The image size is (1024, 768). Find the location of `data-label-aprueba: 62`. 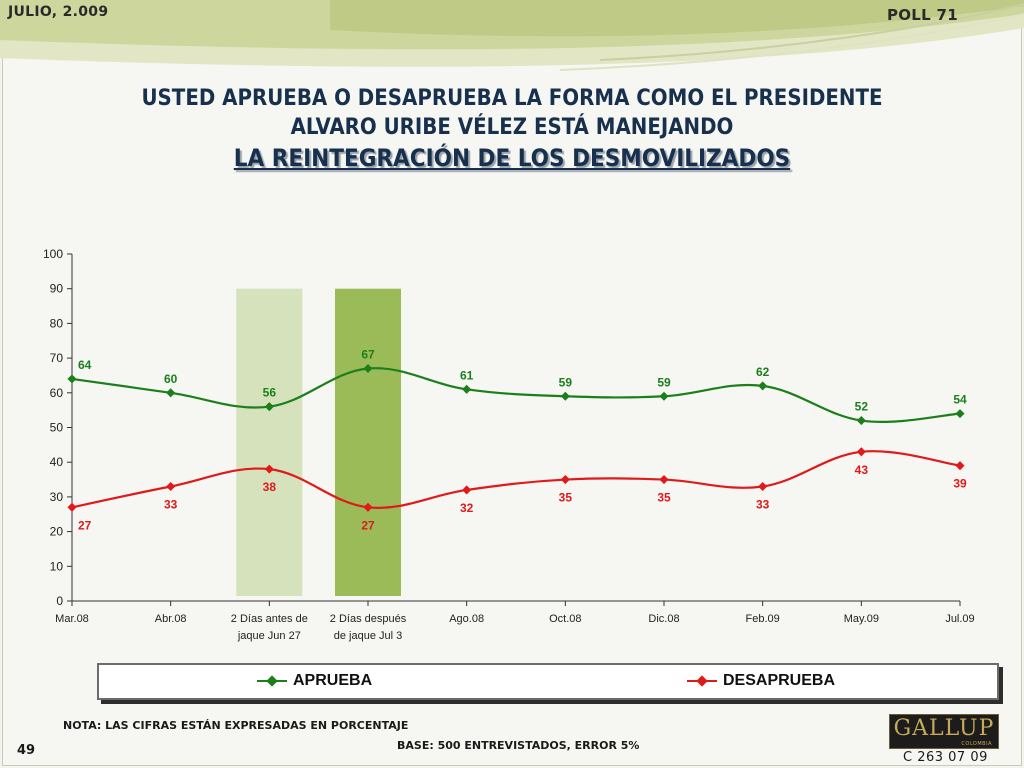

data-label-aprueba: 62 is located at coordinates (763, 372).